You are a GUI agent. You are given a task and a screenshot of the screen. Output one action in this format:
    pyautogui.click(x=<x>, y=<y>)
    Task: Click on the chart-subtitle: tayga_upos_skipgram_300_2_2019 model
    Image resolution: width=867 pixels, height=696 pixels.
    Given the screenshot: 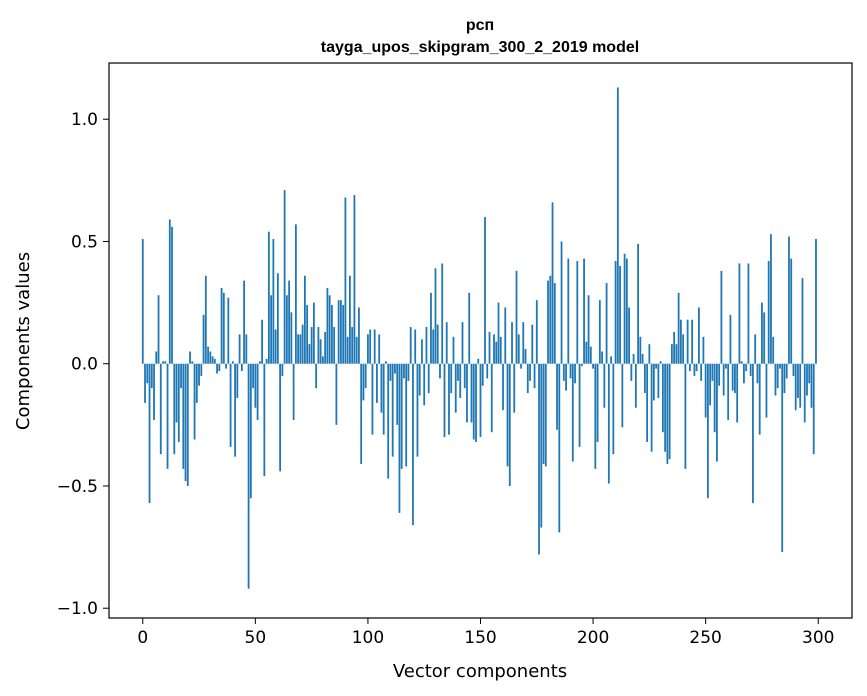 What is the action you would take?
    pyautogui.click(x=480, y=47)
    